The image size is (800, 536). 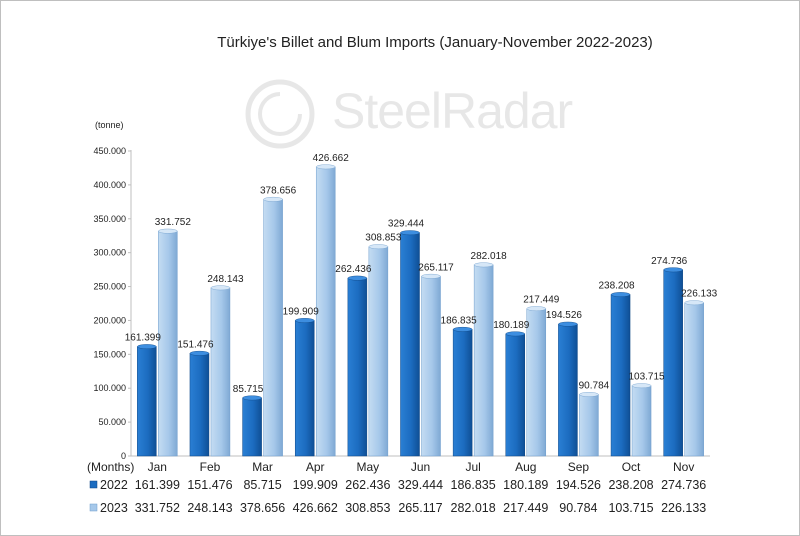 What do you see at coordinates (506, 111) in the screenshot?
I see `watermark-text-radar: Radar` at bounding box center [506, 111].